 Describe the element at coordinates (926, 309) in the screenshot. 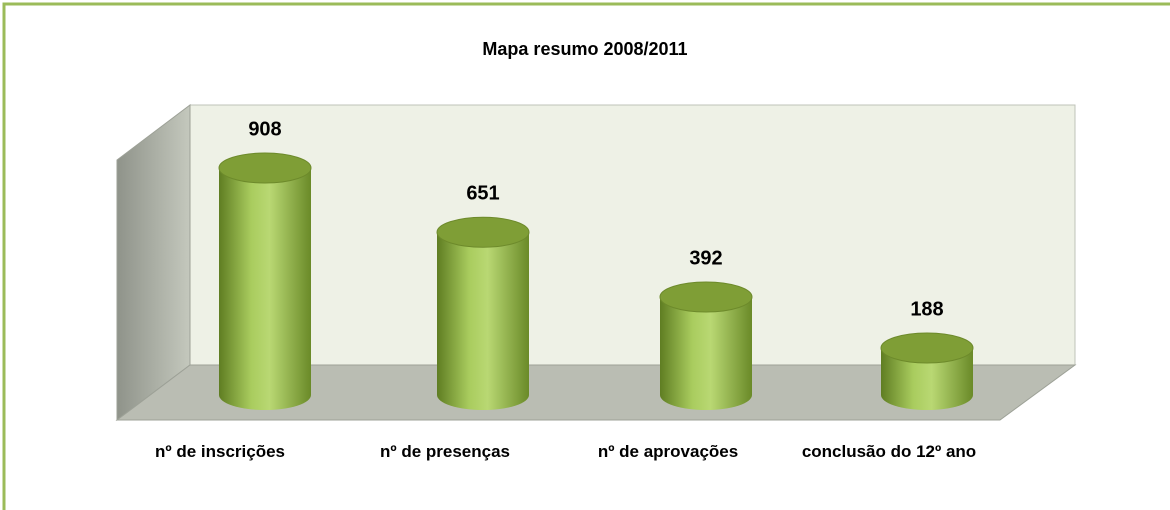

I see `data-label: 188` at that location.